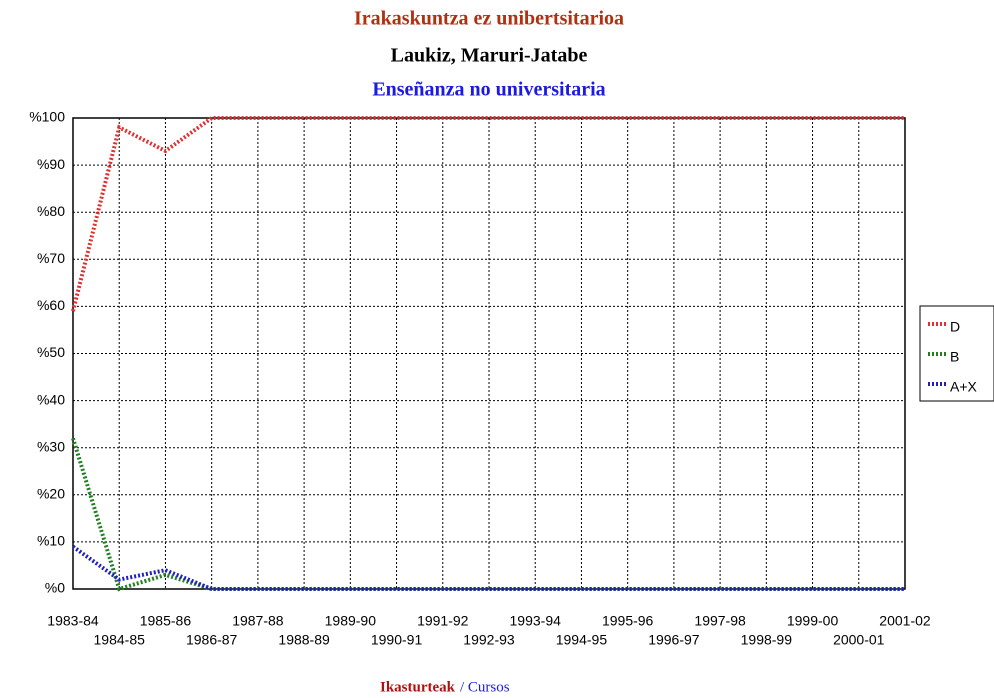 This screenshot has height=698, width=994. Describe the element at coordinates (166, 621) in the screenshot. I see `x-tick-label: 1985-86` at that location.